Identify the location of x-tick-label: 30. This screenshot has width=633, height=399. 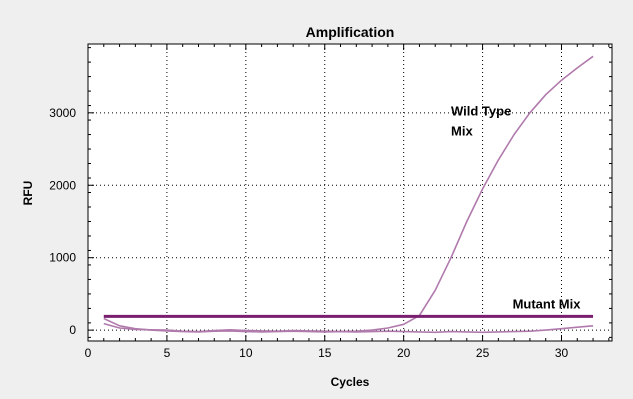
(562, 353).